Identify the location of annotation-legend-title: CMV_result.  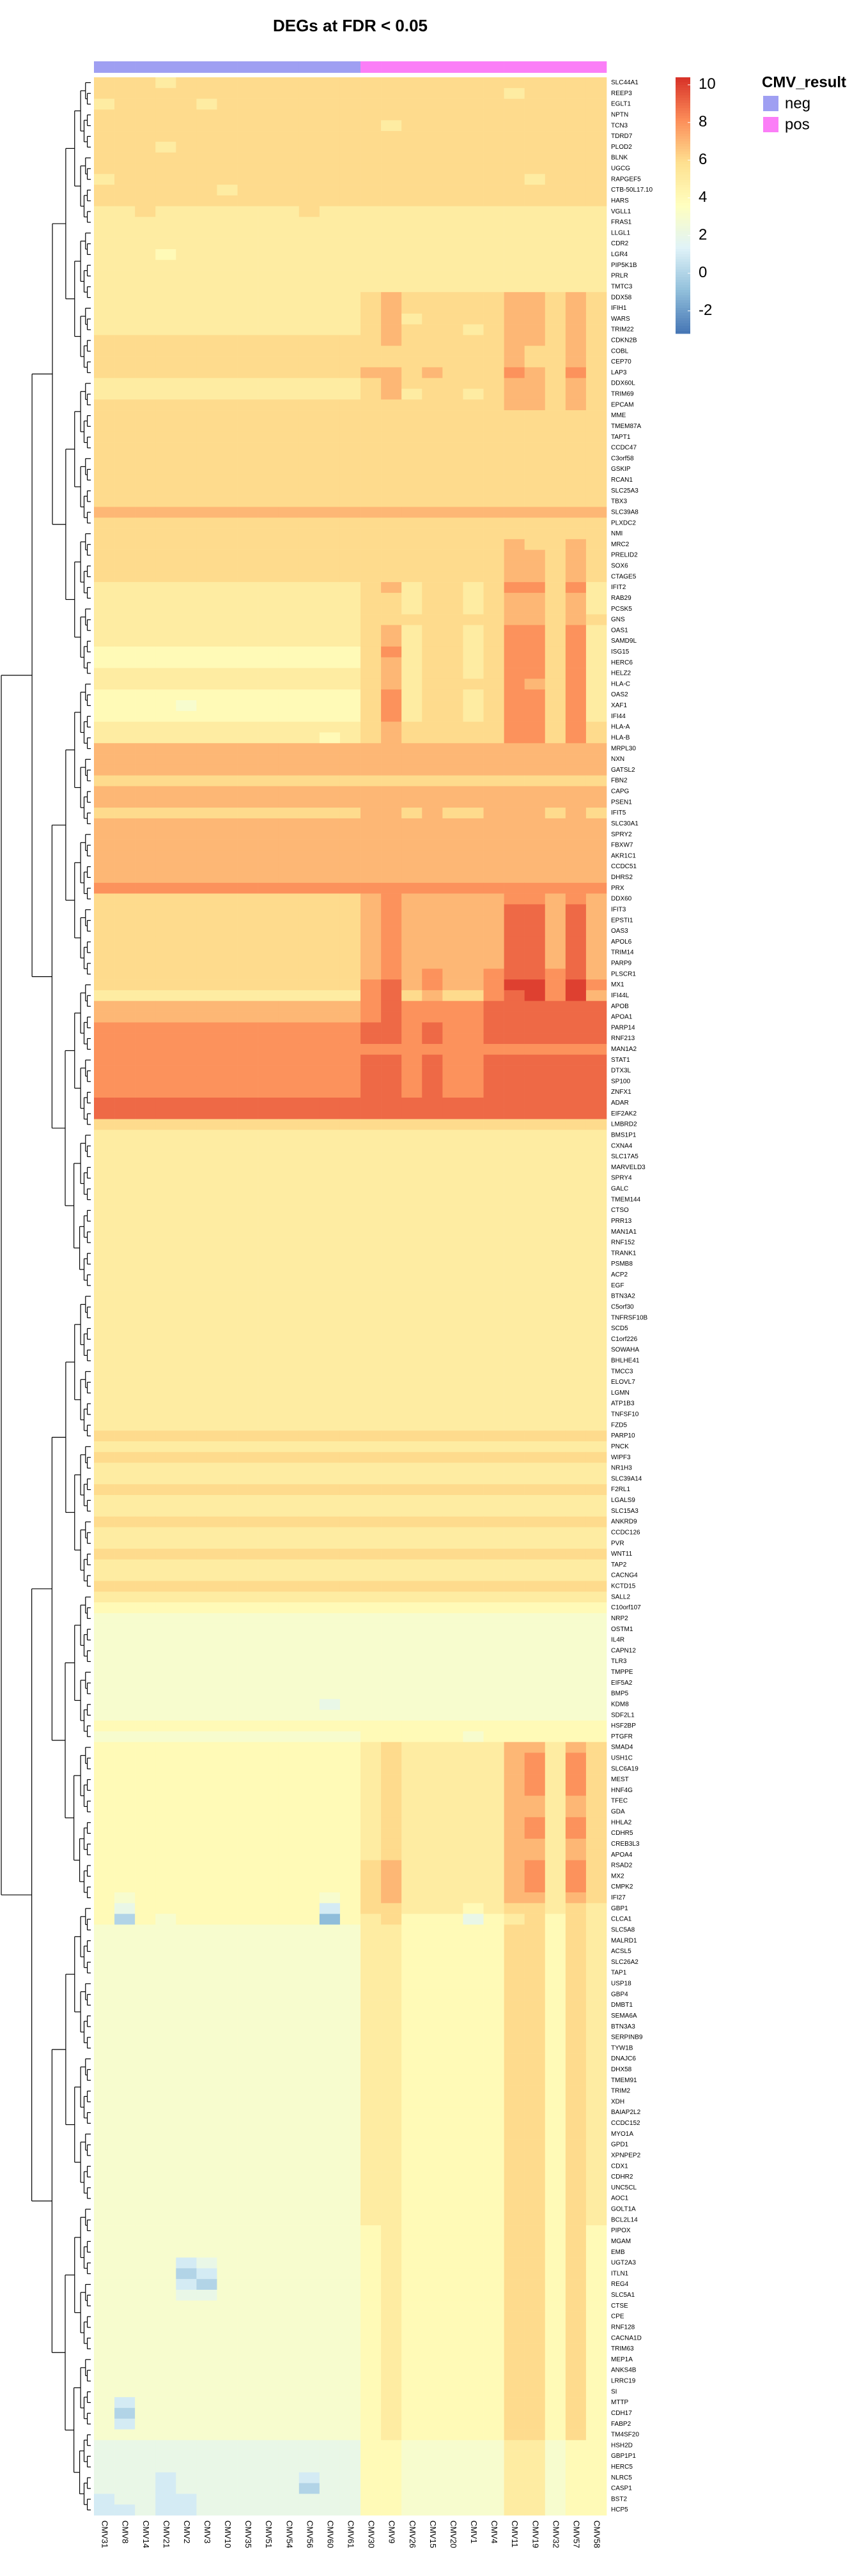
(804, 82).